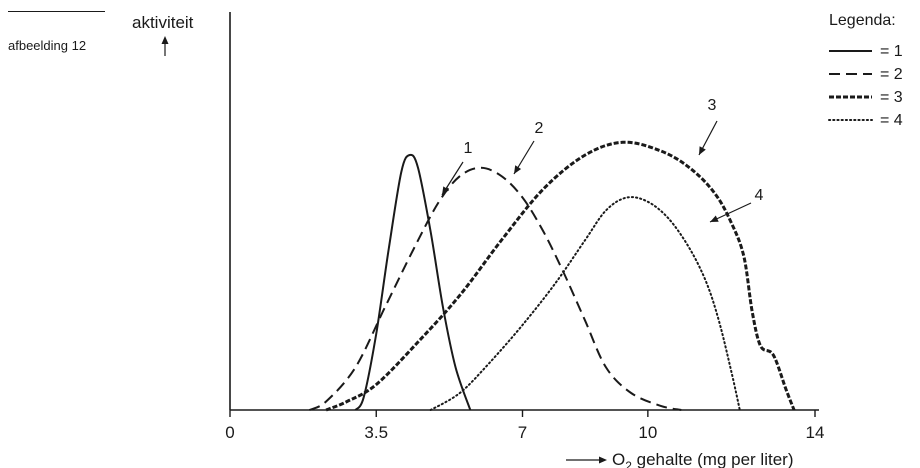 This screenshot has width=920, height=468. Describe the element at coordinates (522, 432) in the screenshot. I see `x-tick-label: 7` at that location.